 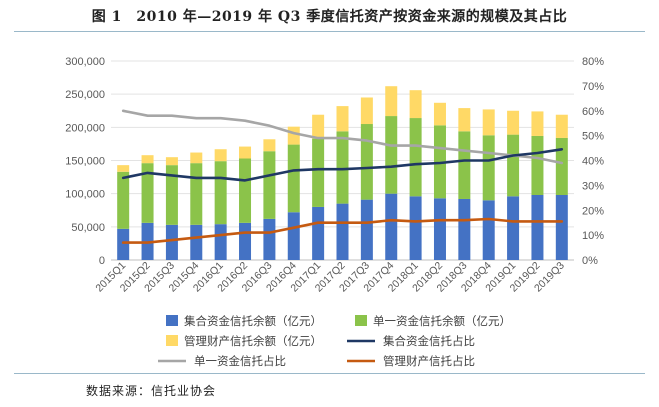 I want to click on legend-label: 管理财产信托占比, so click(x=429, y=361).